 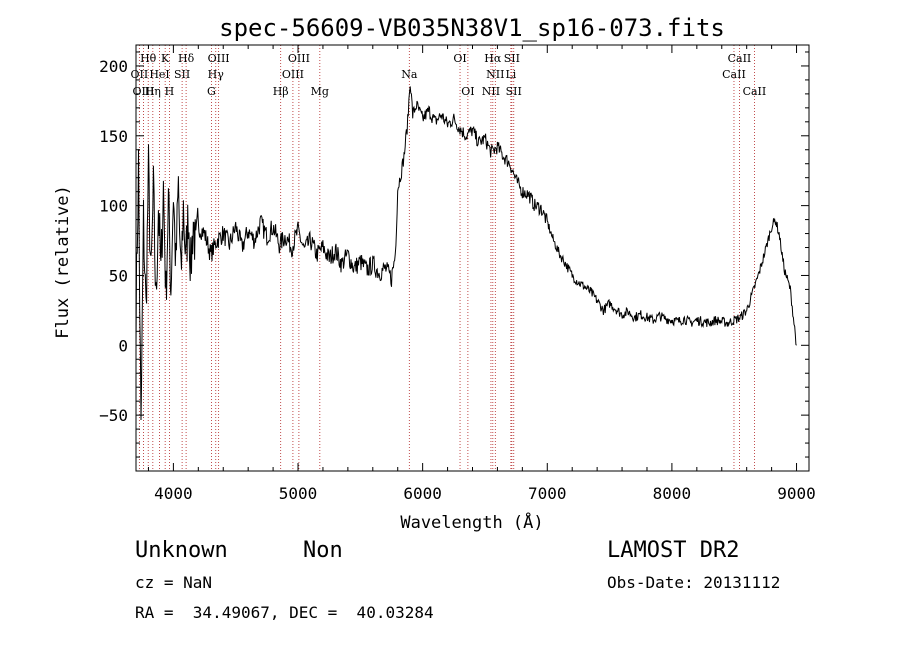 I want to click on y-tick-label: 50, so click(x=118, y=275).